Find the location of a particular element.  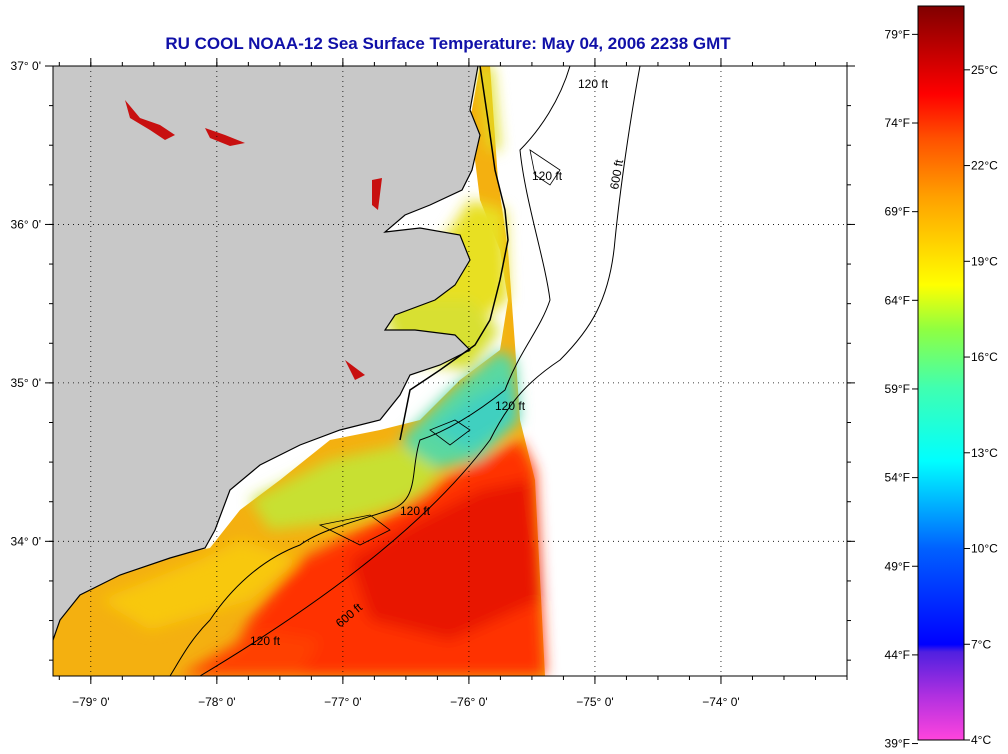

lon-tick-label: −78° 0' is located at coordinates (216, 702).